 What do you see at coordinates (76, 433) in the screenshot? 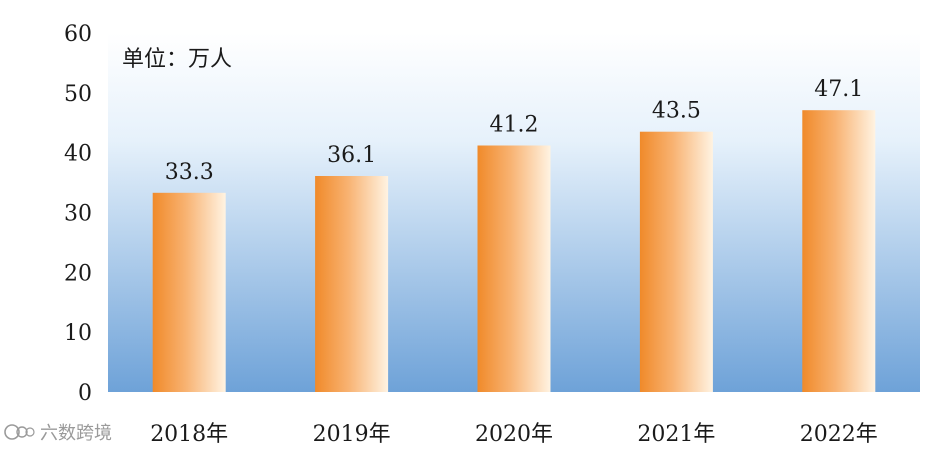
I see `watermark-text: 六数跨境` at bounding box center [76, 433].